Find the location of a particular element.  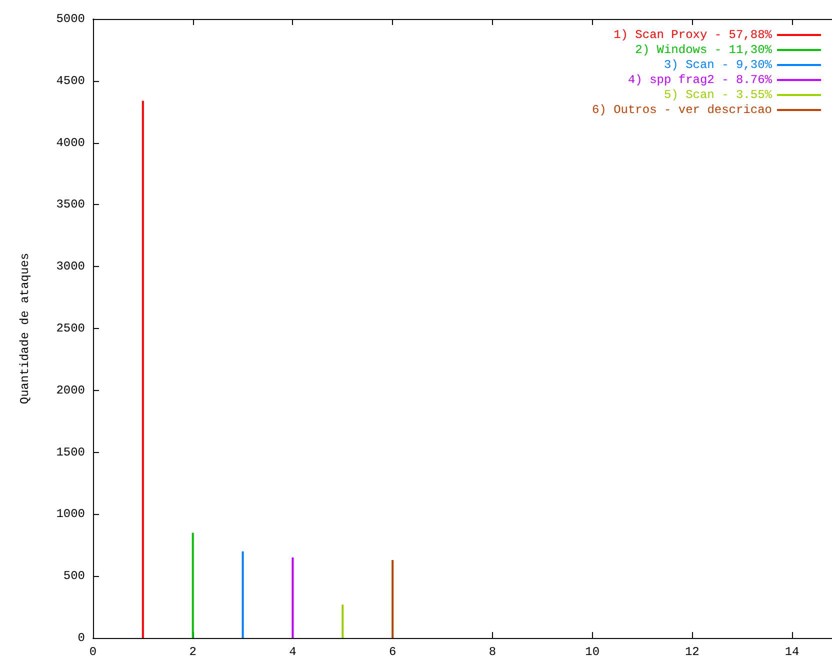

x-tick-label: 14 is located at coordinates (792, 652).